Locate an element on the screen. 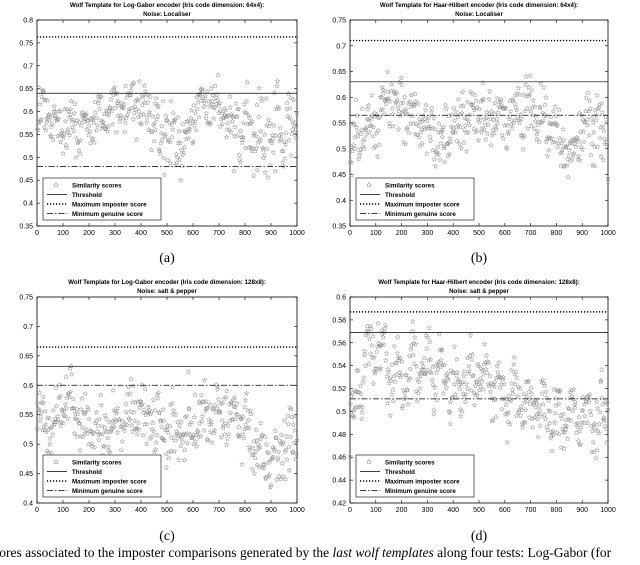 The image size is (640, 565). y-tick-label: 0.4 is located at coordinates (341, 201).